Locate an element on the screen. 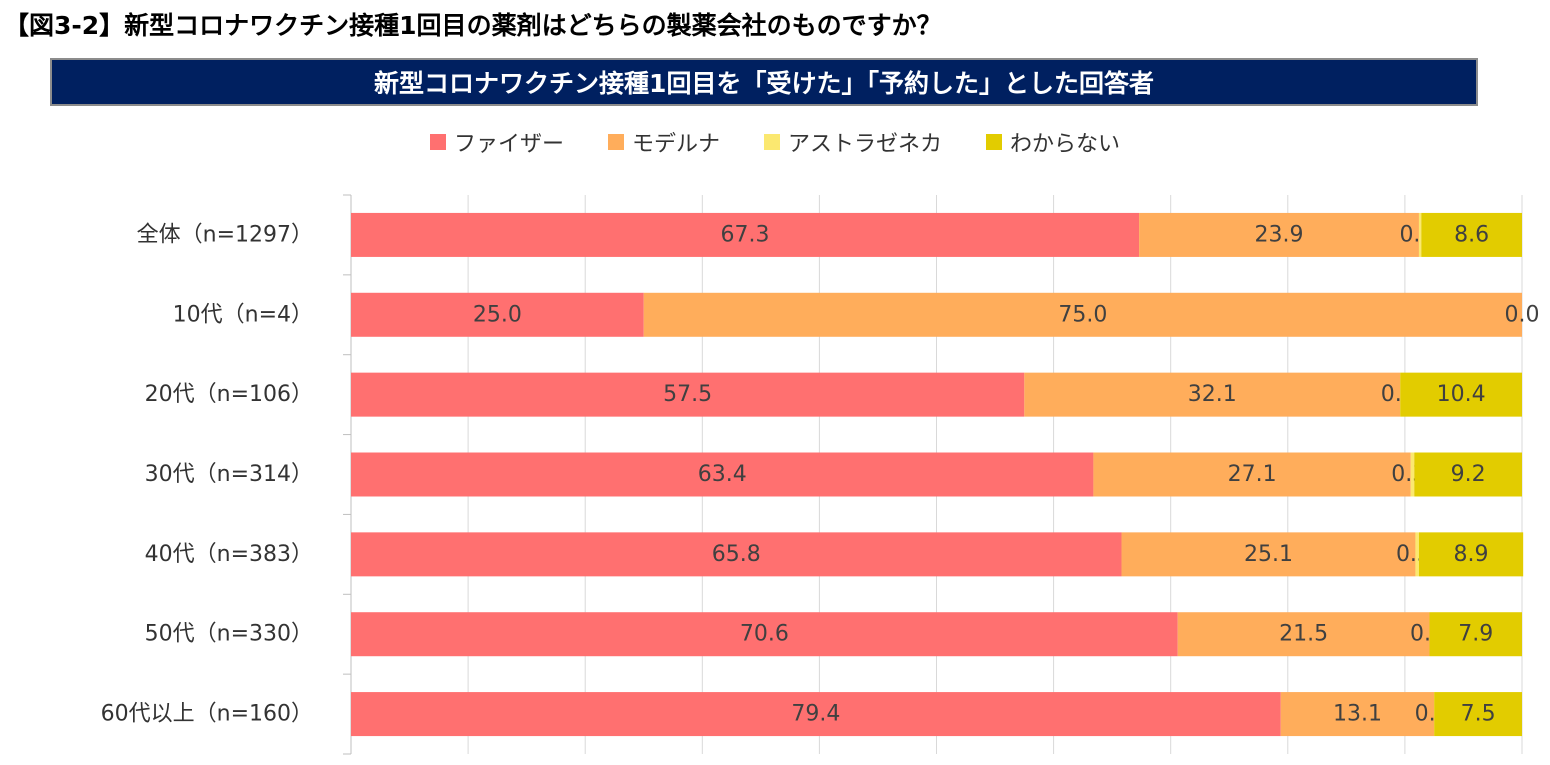  data-label-pfizer: 67.3 is located at coordinates (745, 234).